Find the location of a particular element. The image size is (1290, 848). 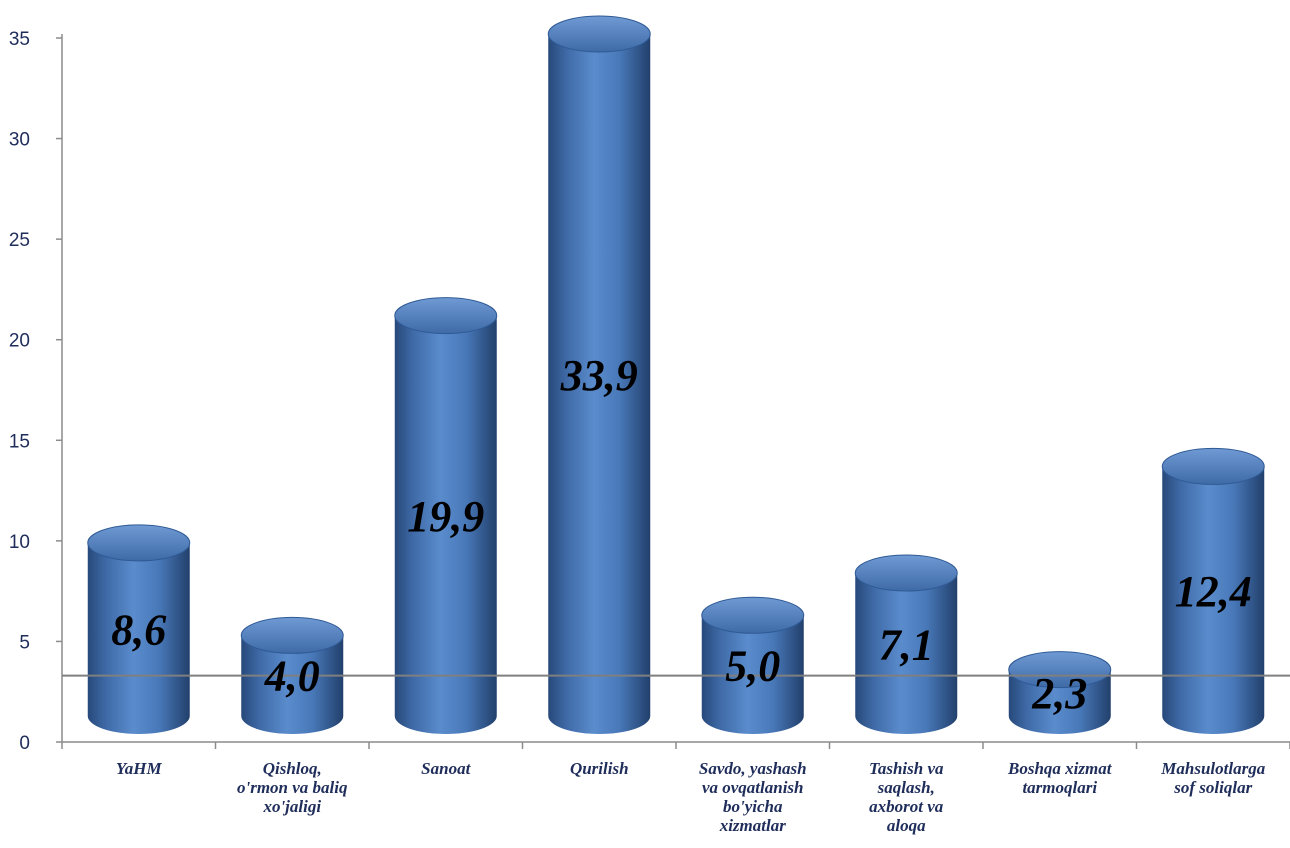

data-label: 2,3 is located at coordinates (1059, 693).